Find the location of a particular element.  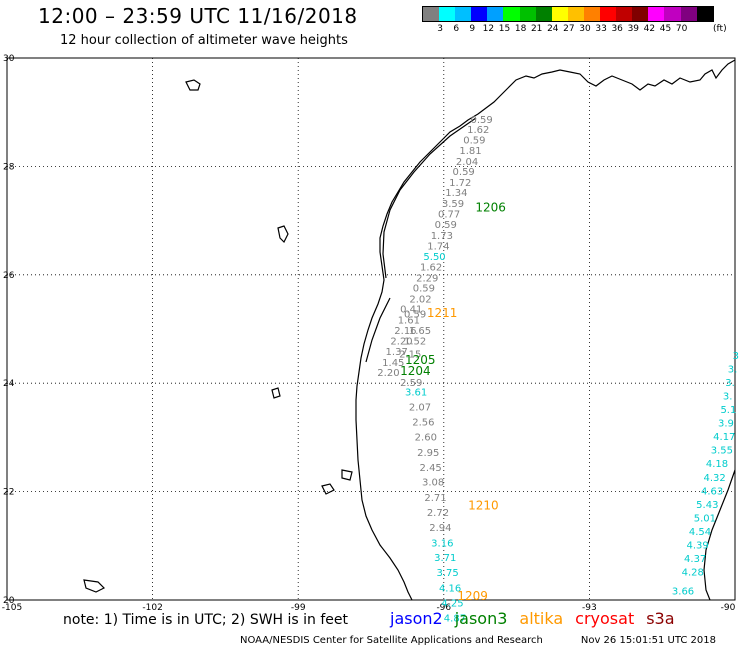

wave-height-value: 3.55 is located at coordinates (722, 451).